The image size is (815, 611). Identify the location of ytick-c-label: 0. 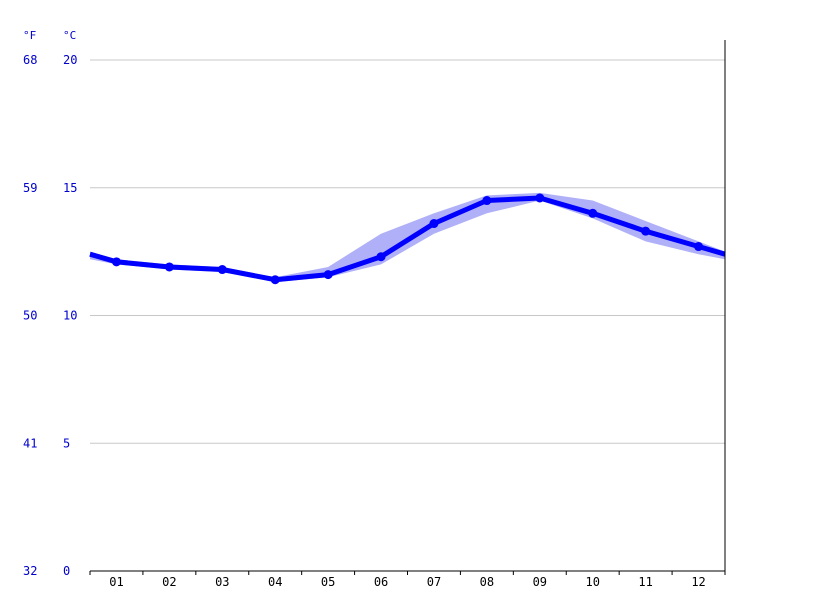
(66, 571).